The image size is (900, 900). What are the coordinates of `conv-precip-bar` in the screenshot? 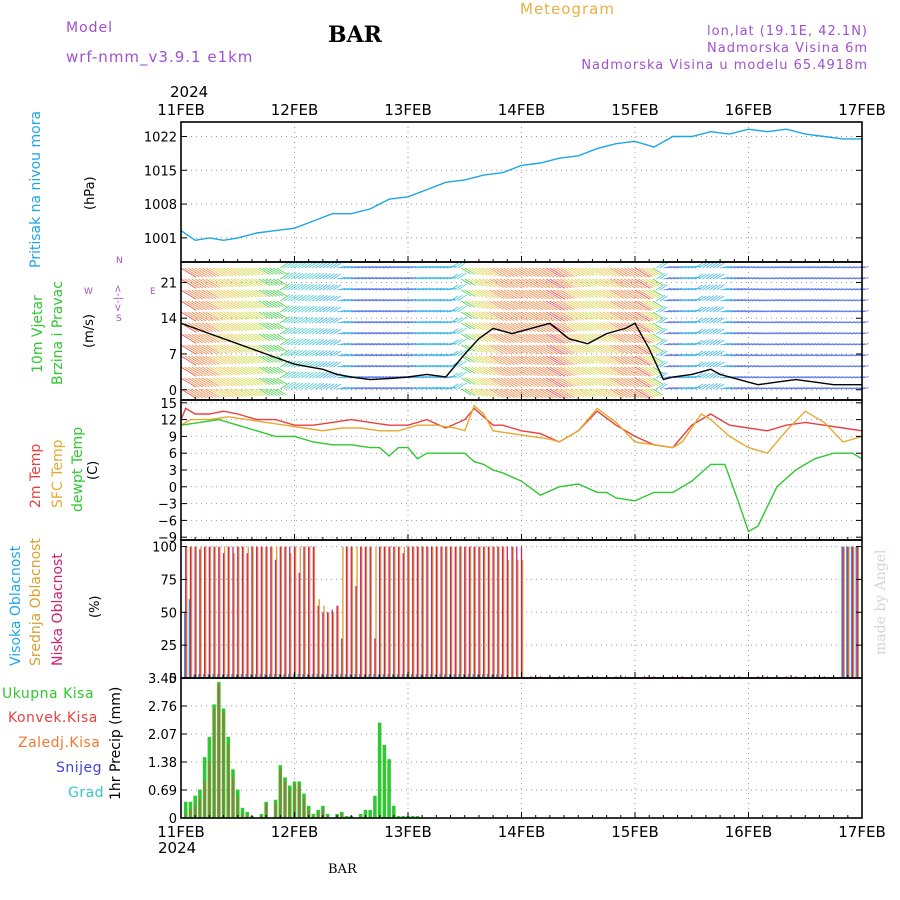 It's located at (204, 799).